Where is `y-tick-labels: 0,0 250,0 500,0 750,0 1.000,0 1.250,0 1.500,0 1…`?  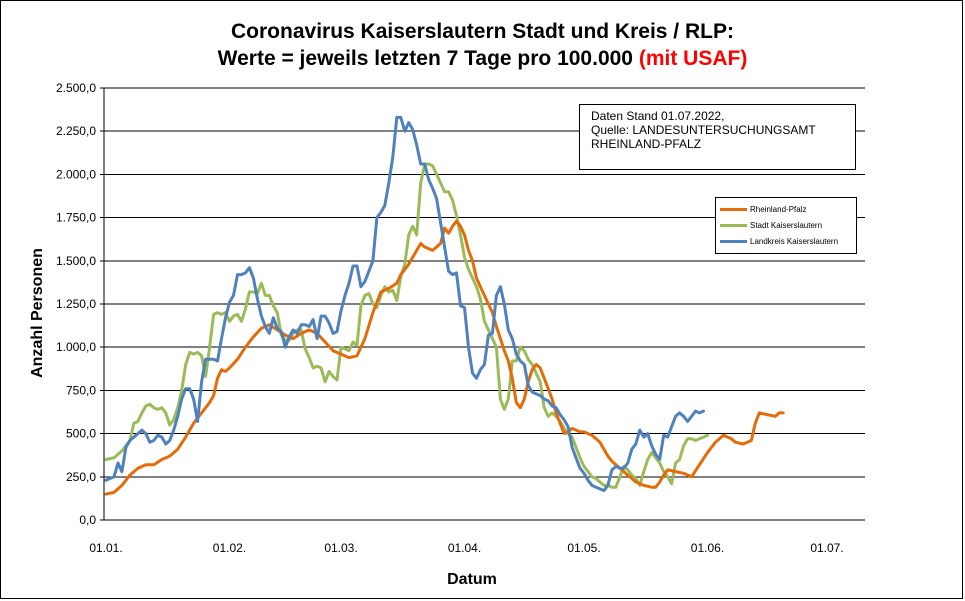 y-tick-labels: 0,0 250,0 500,0 750,0 1.000,0 1.250,0 1.500,0 1… is located at coordinates (76, 304).